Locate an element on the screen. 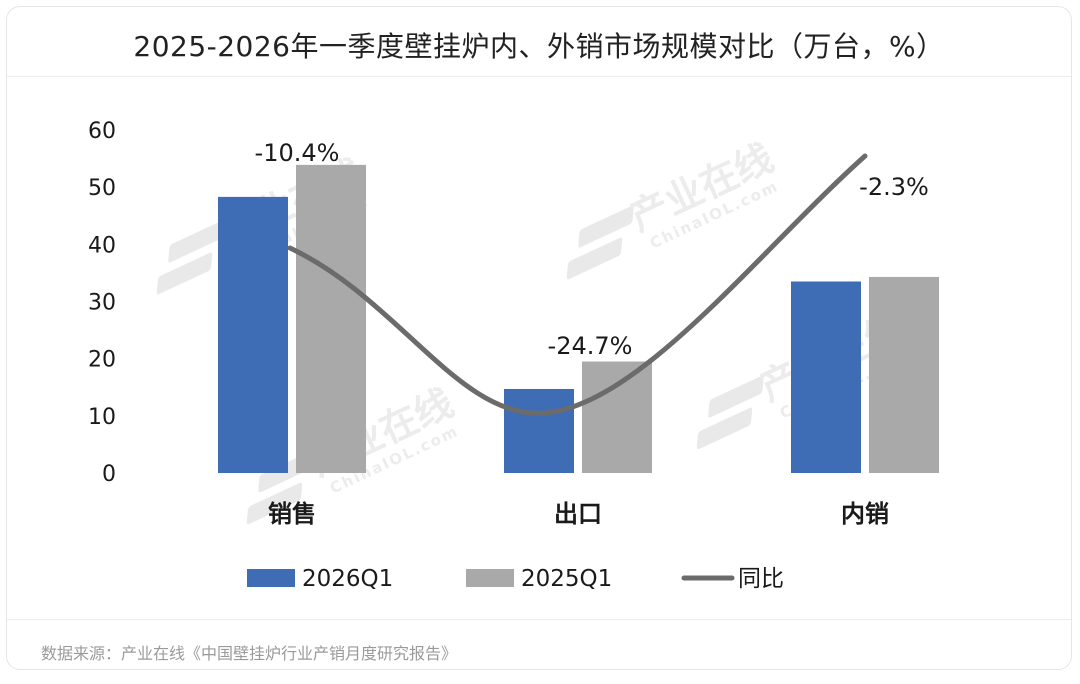 The height and width of the screenshot is (684, 1080). footer-divider is located at coordinates (539, 619).